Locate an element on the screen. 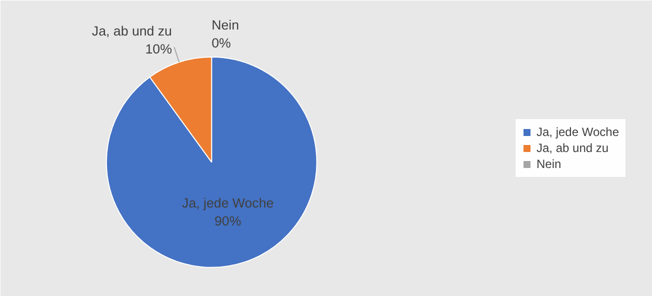  legend-label: Ja, jede Woche is located at coordinates (577, 132).